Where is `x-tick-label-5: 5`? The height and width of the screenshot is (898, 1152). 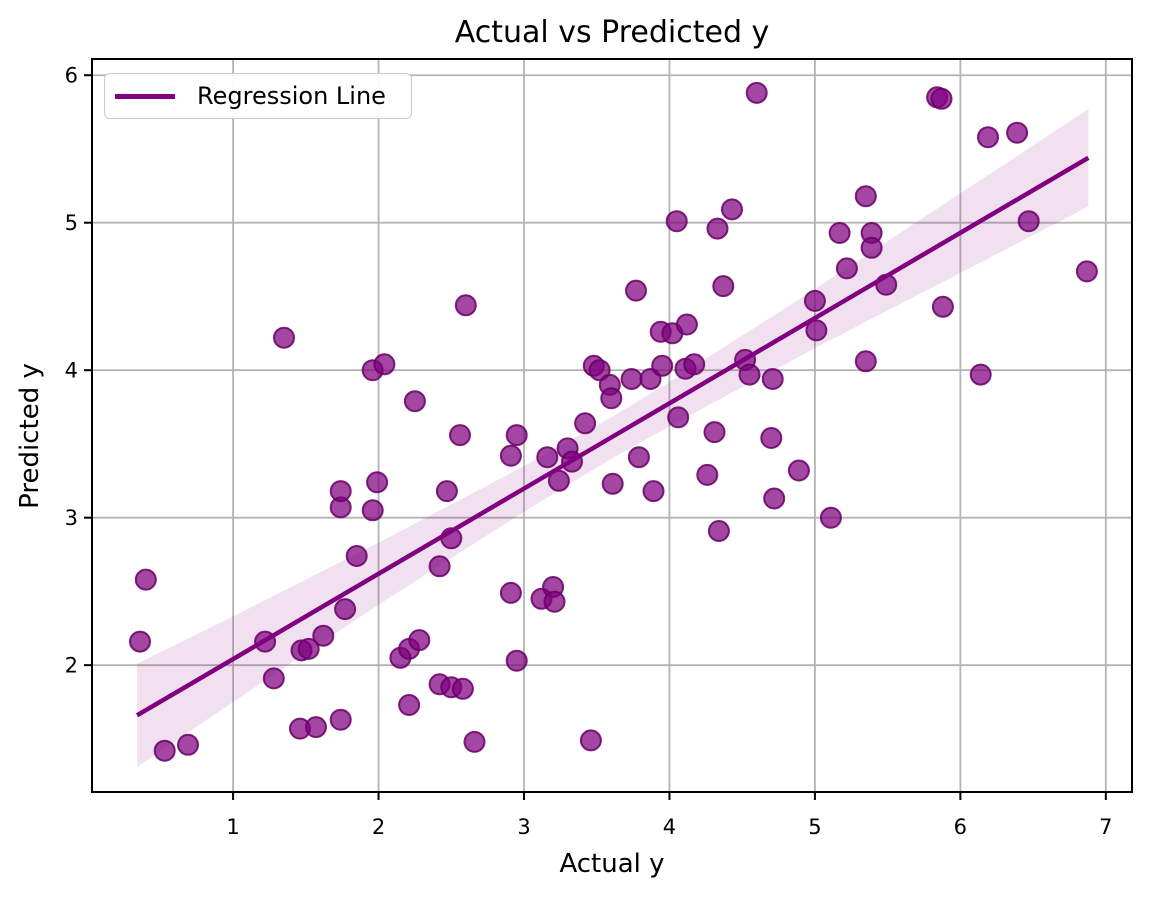 x-tick-label-5: 5 is located at coordinates (814, 827).